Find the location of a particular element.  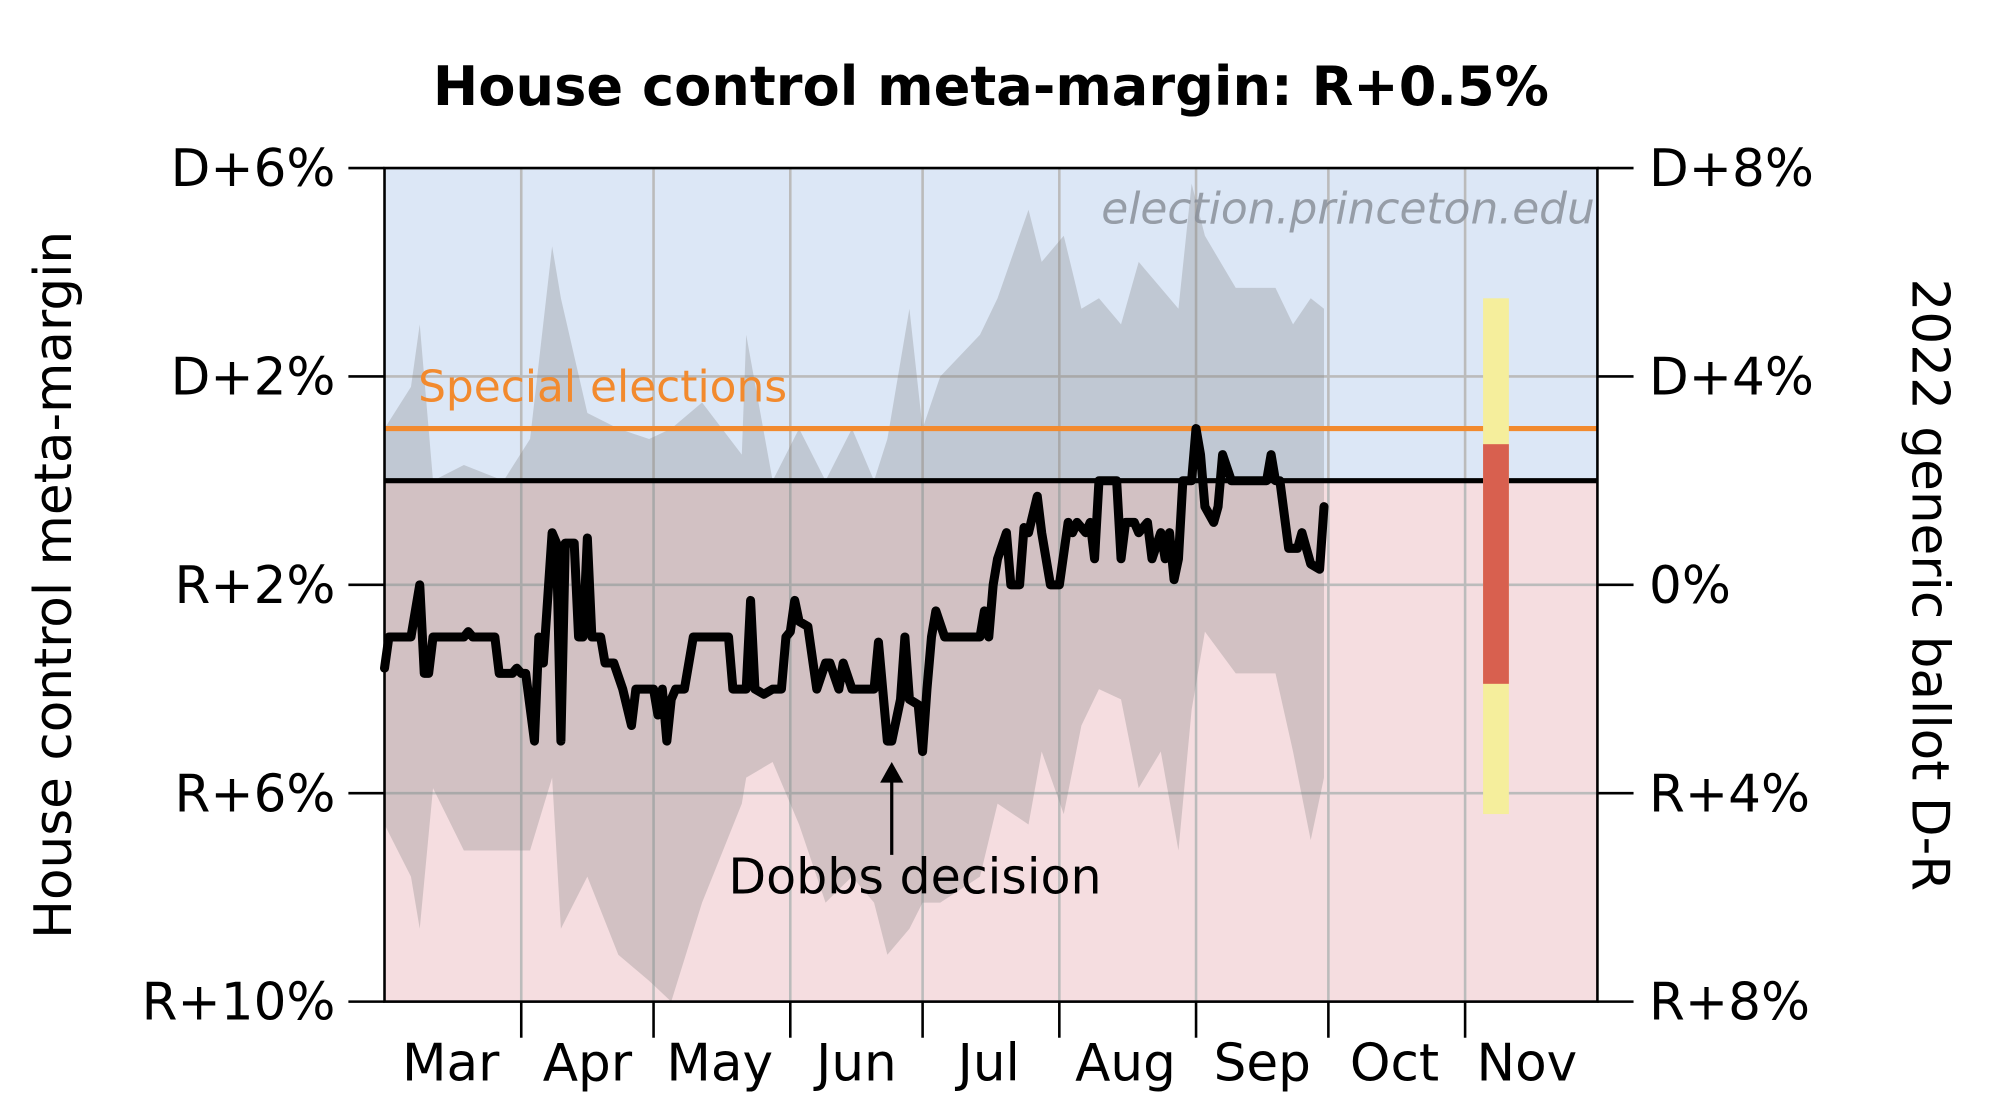

y-tick-label-right: D+4% is located at coordinates (1731, 378).